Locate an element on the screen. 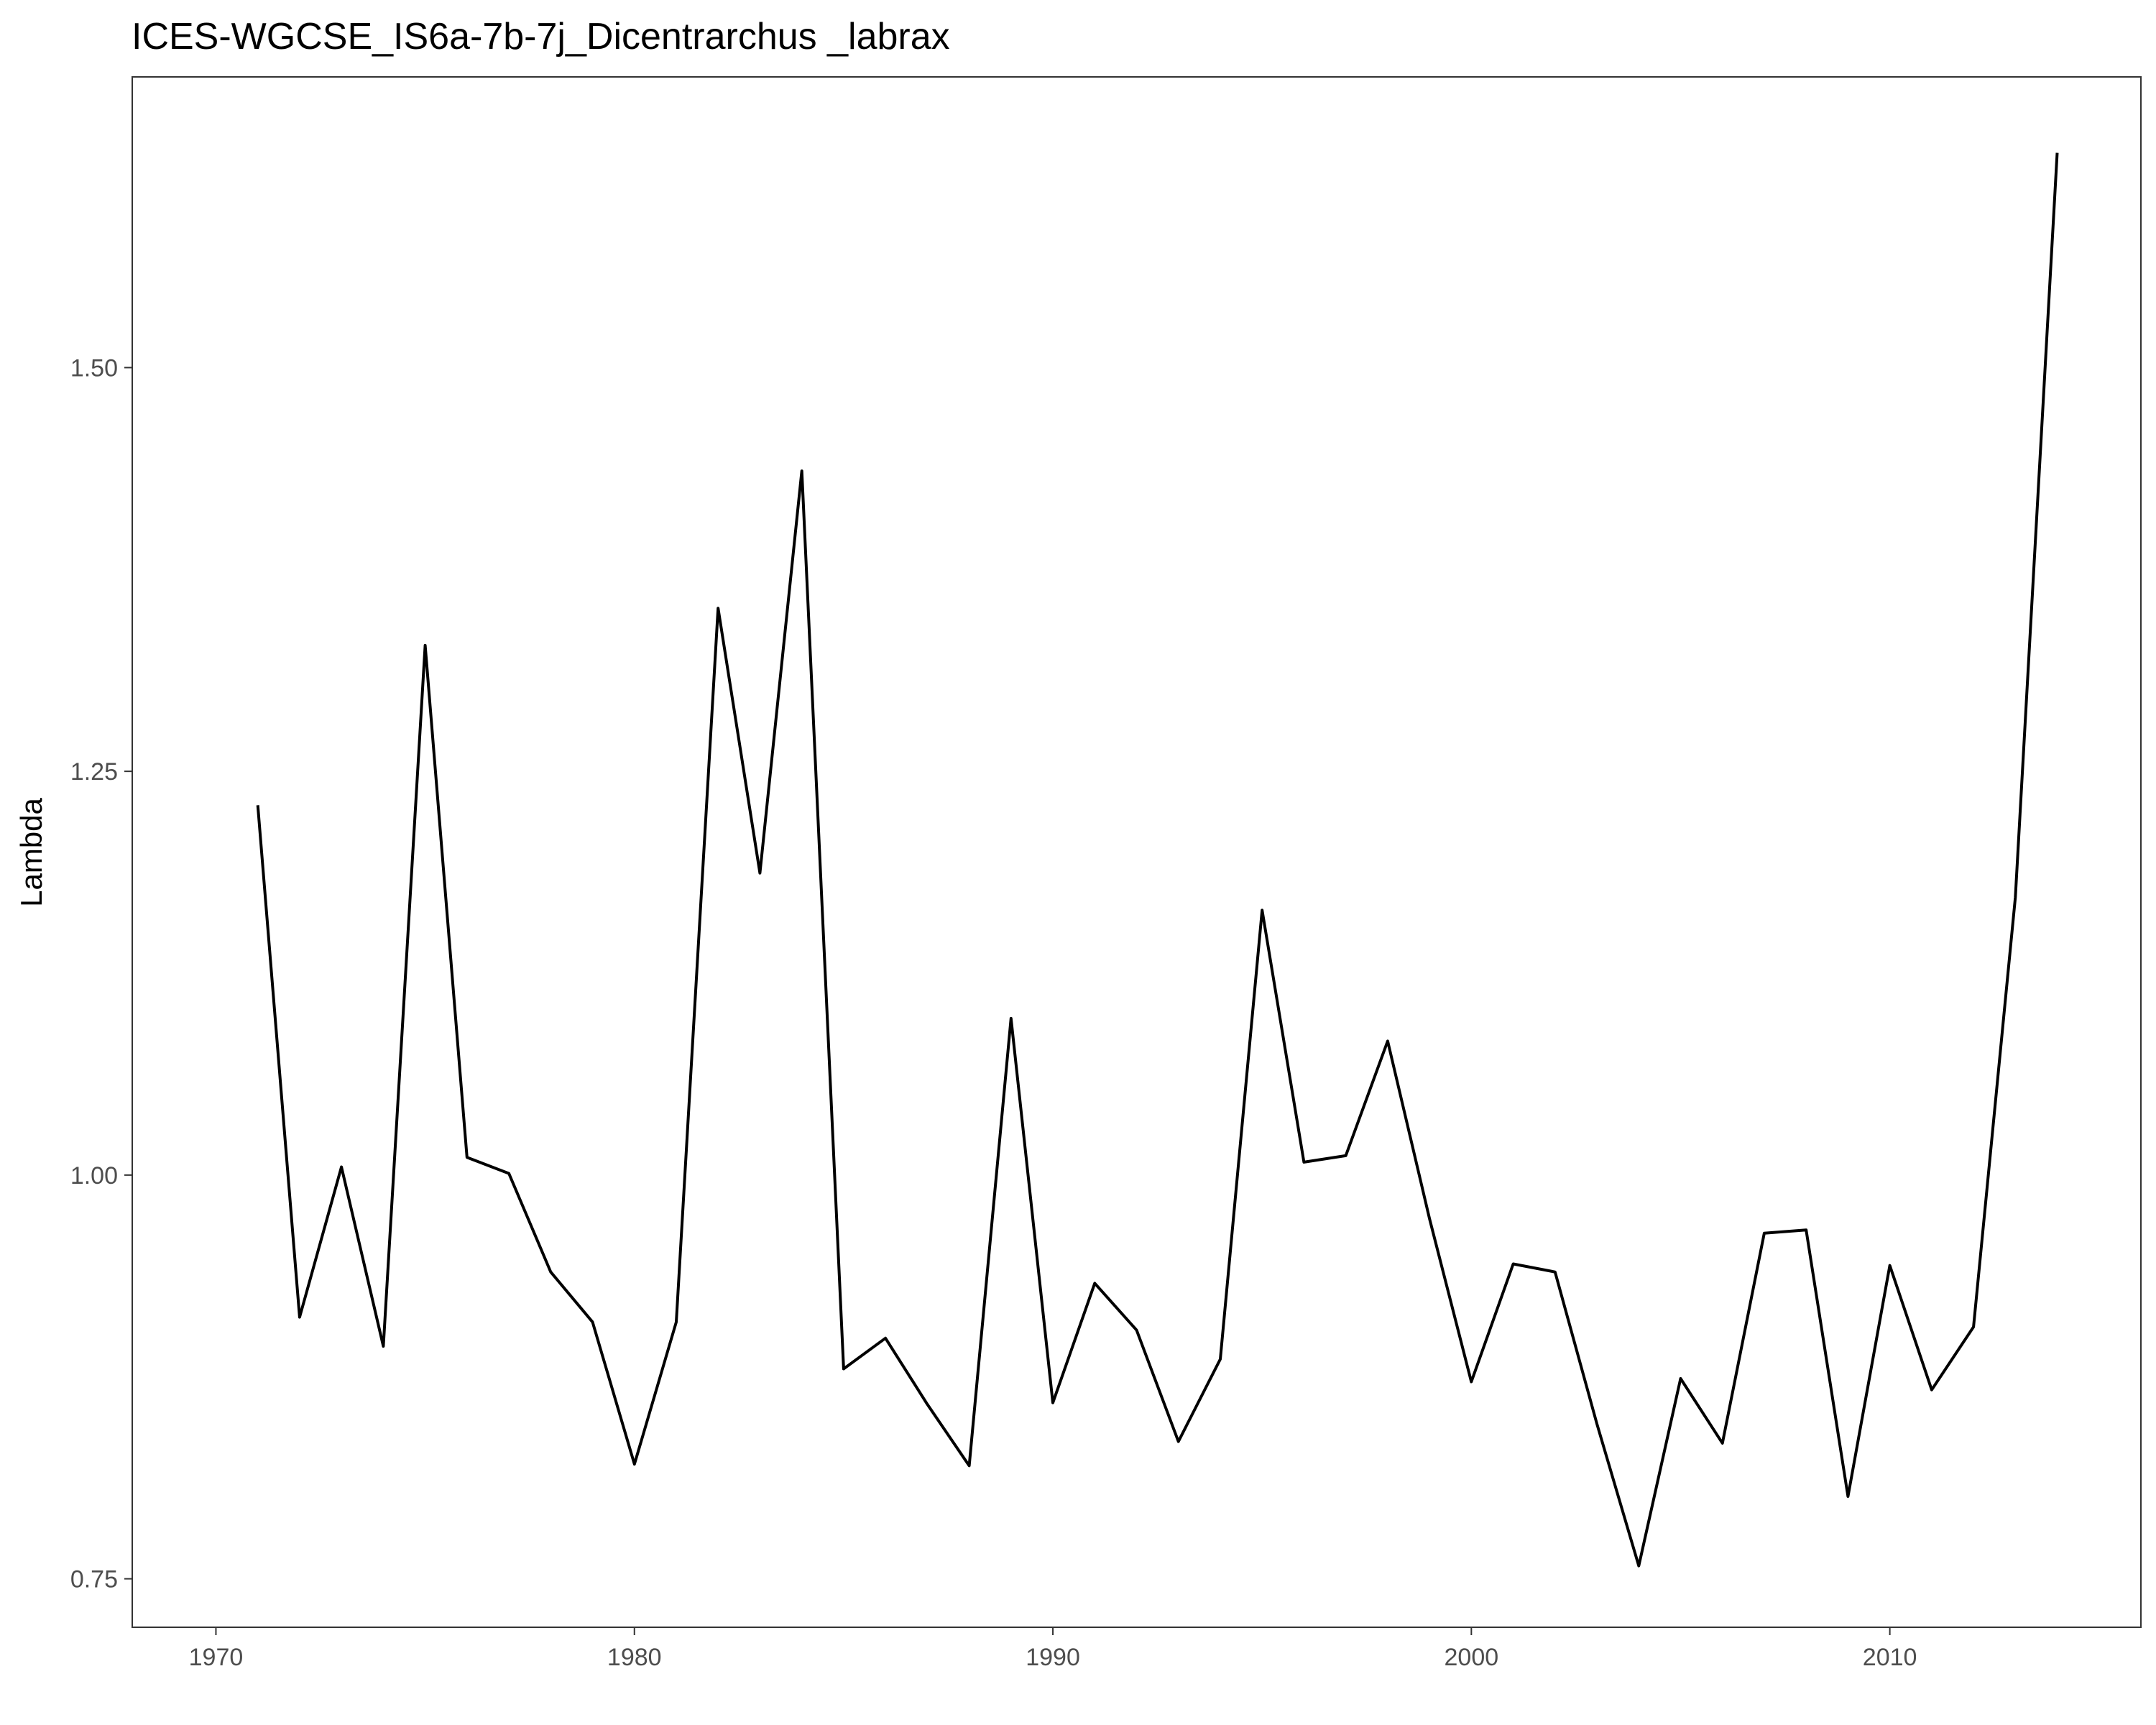  y-tick-label: 1.25 is located at coordinates (94, 772).